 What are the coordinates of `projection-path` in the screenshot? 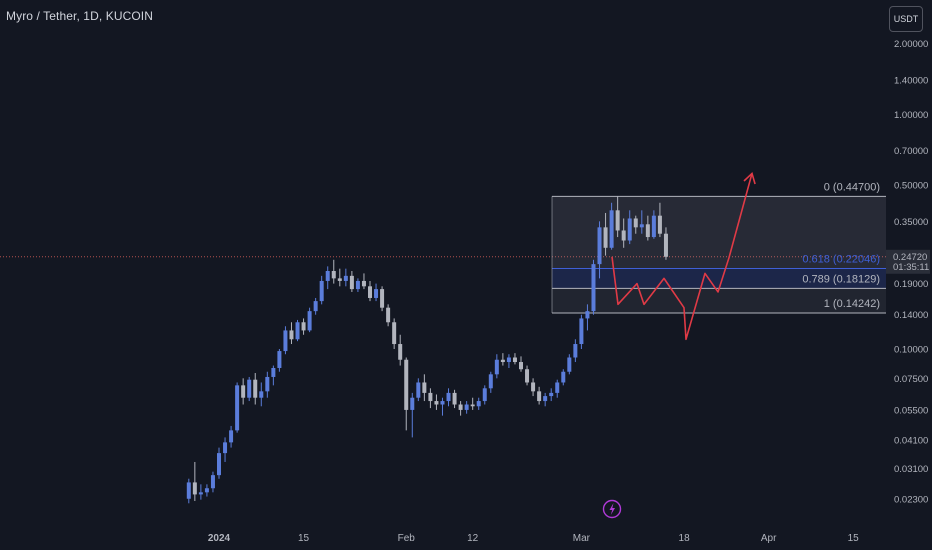 It's located at (683, 256).